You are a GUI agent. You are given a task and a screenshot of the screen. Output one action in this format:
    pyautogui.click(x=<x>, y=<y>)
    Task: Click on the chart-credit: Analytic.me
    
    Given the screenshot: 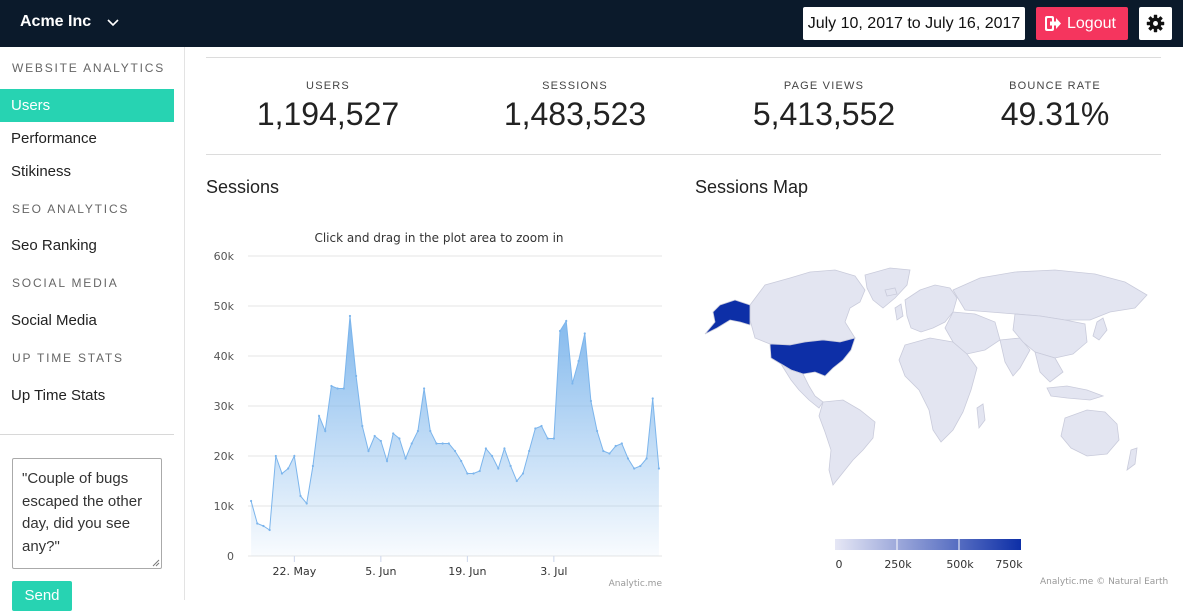 What is the action you would take?
    pyautogui.click(x=636, y=584)
    